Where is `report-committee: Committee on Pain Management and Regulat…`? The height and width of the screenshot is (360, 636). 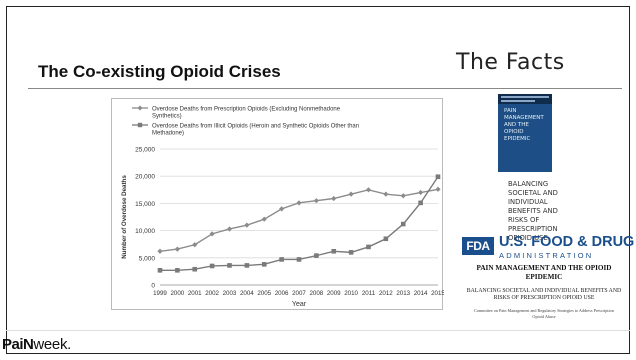 report-committee: Committee on Pain Management and Regulat… is located at coordinates (544, 313).